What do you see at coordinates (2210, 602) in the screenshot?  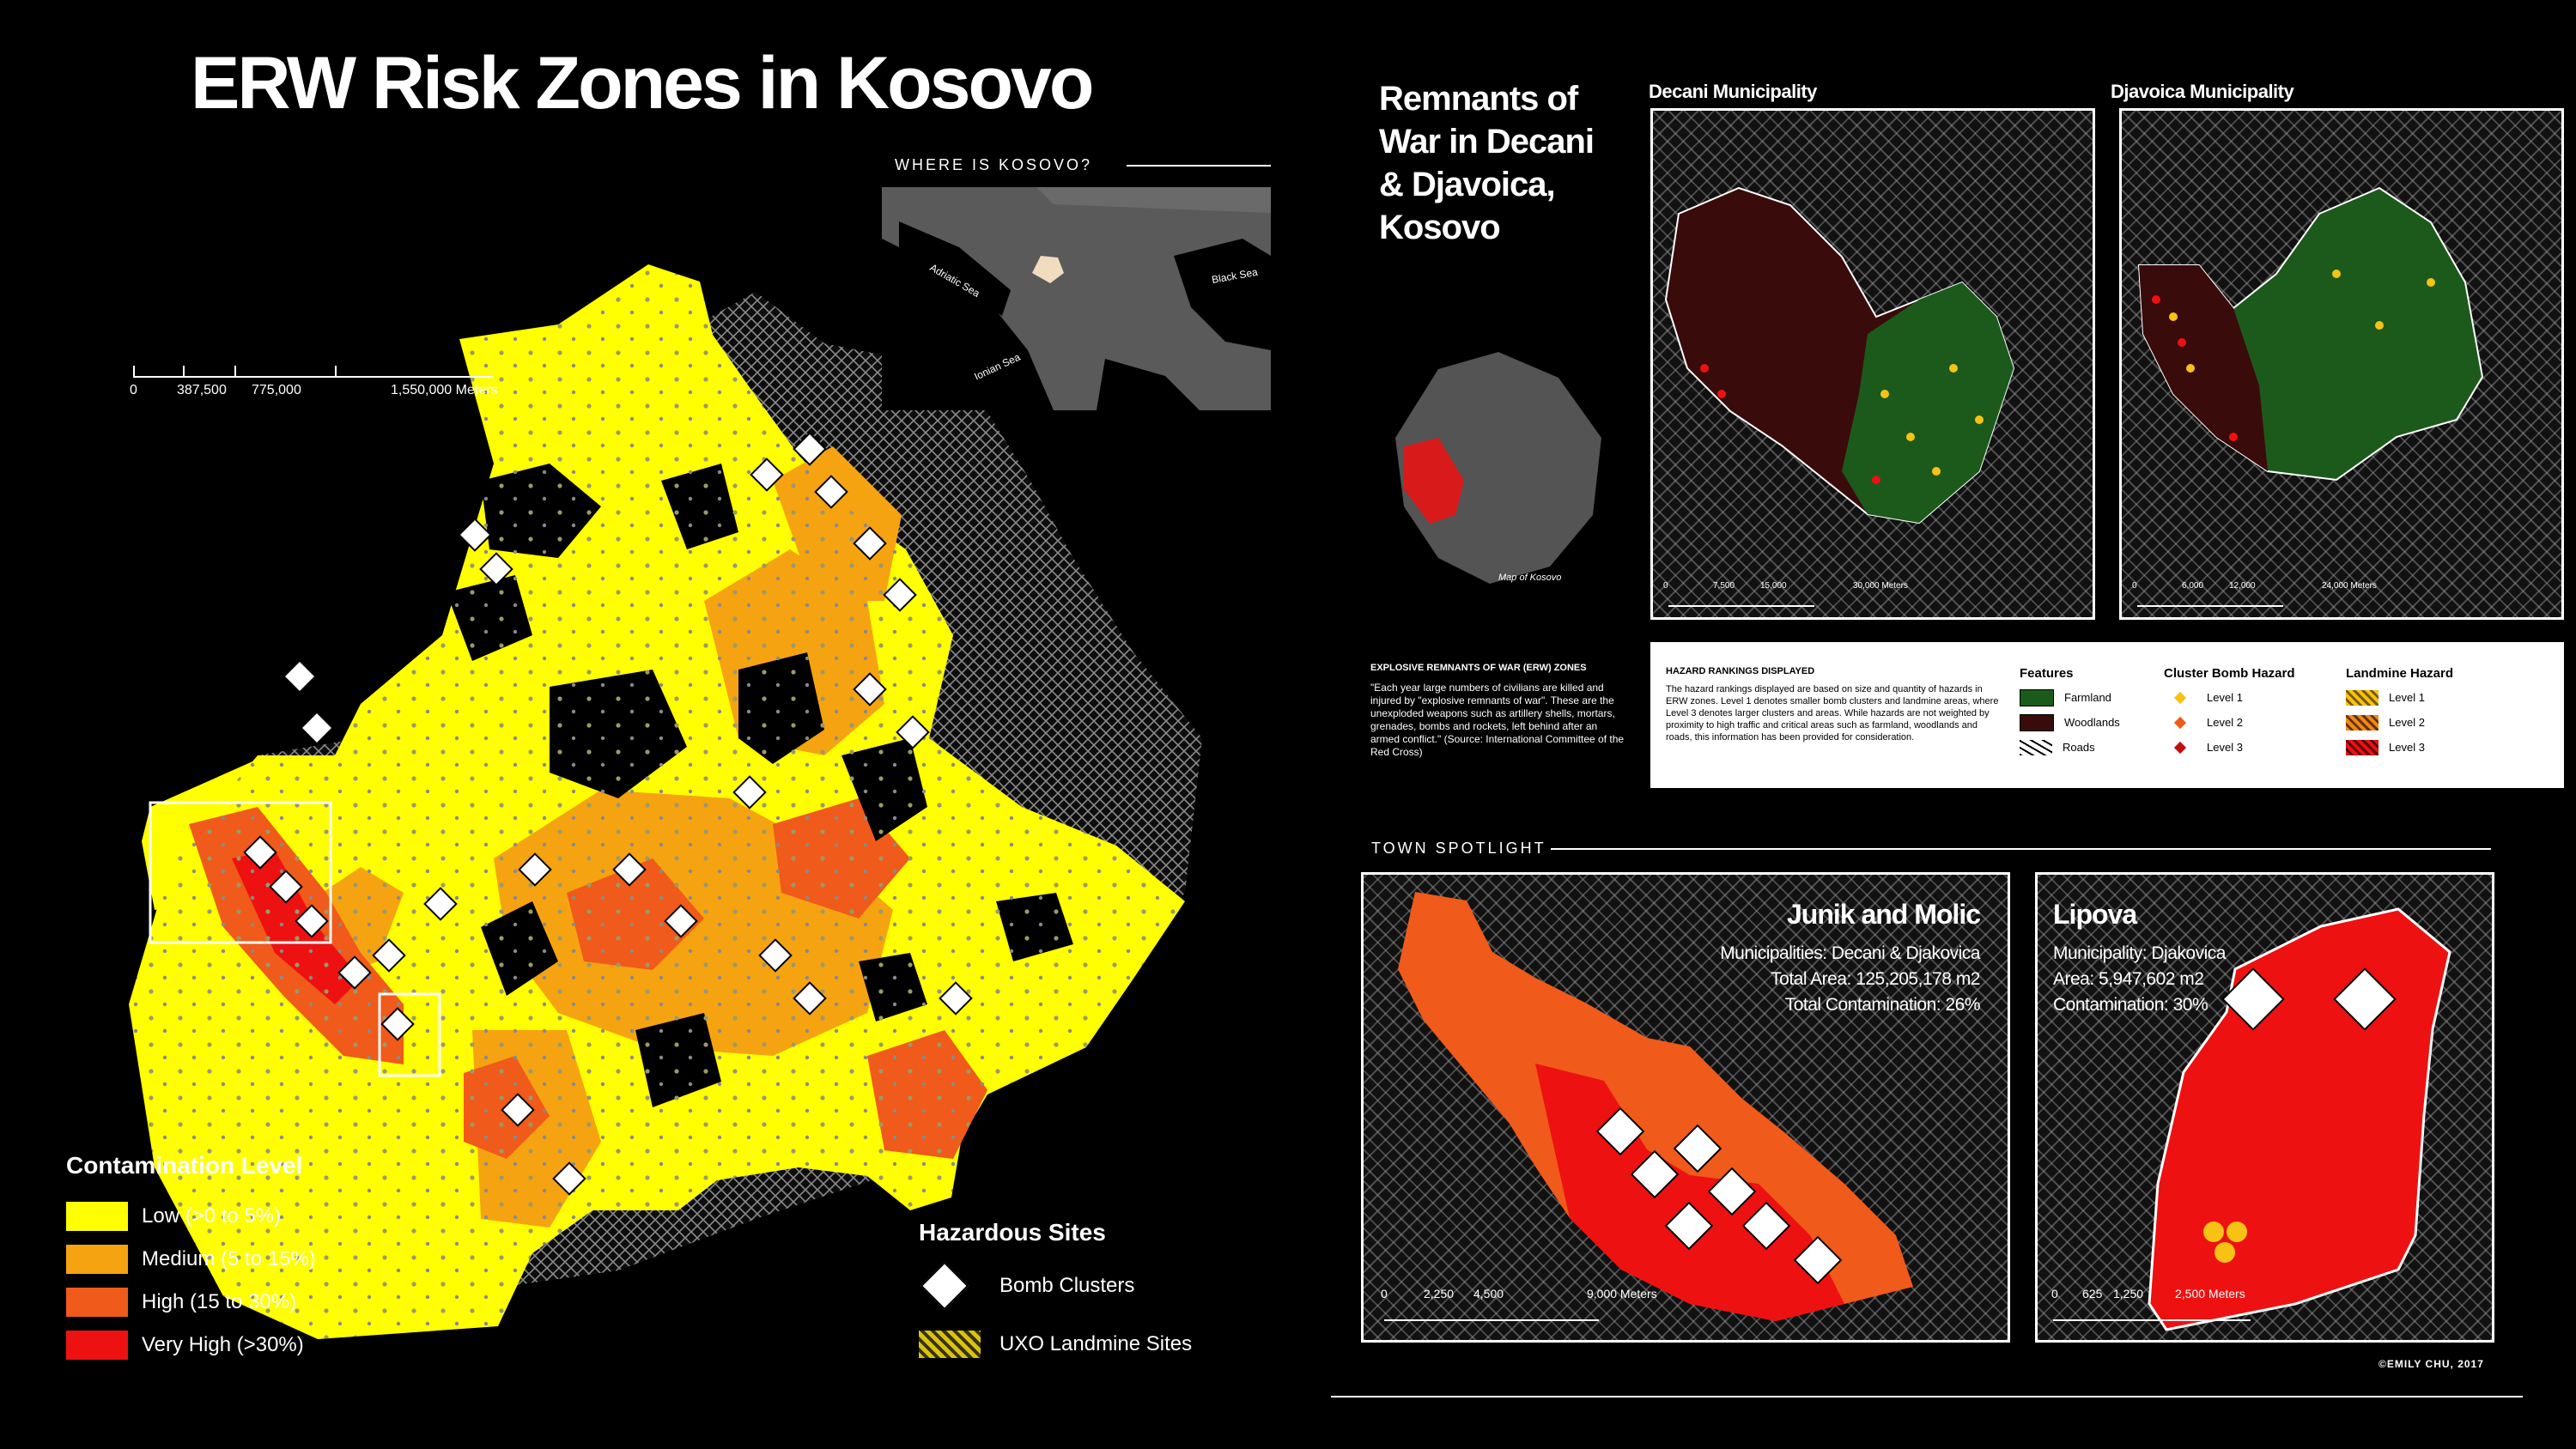 I see `djavoica-scale-bar` at bounding box center [2210, 602].